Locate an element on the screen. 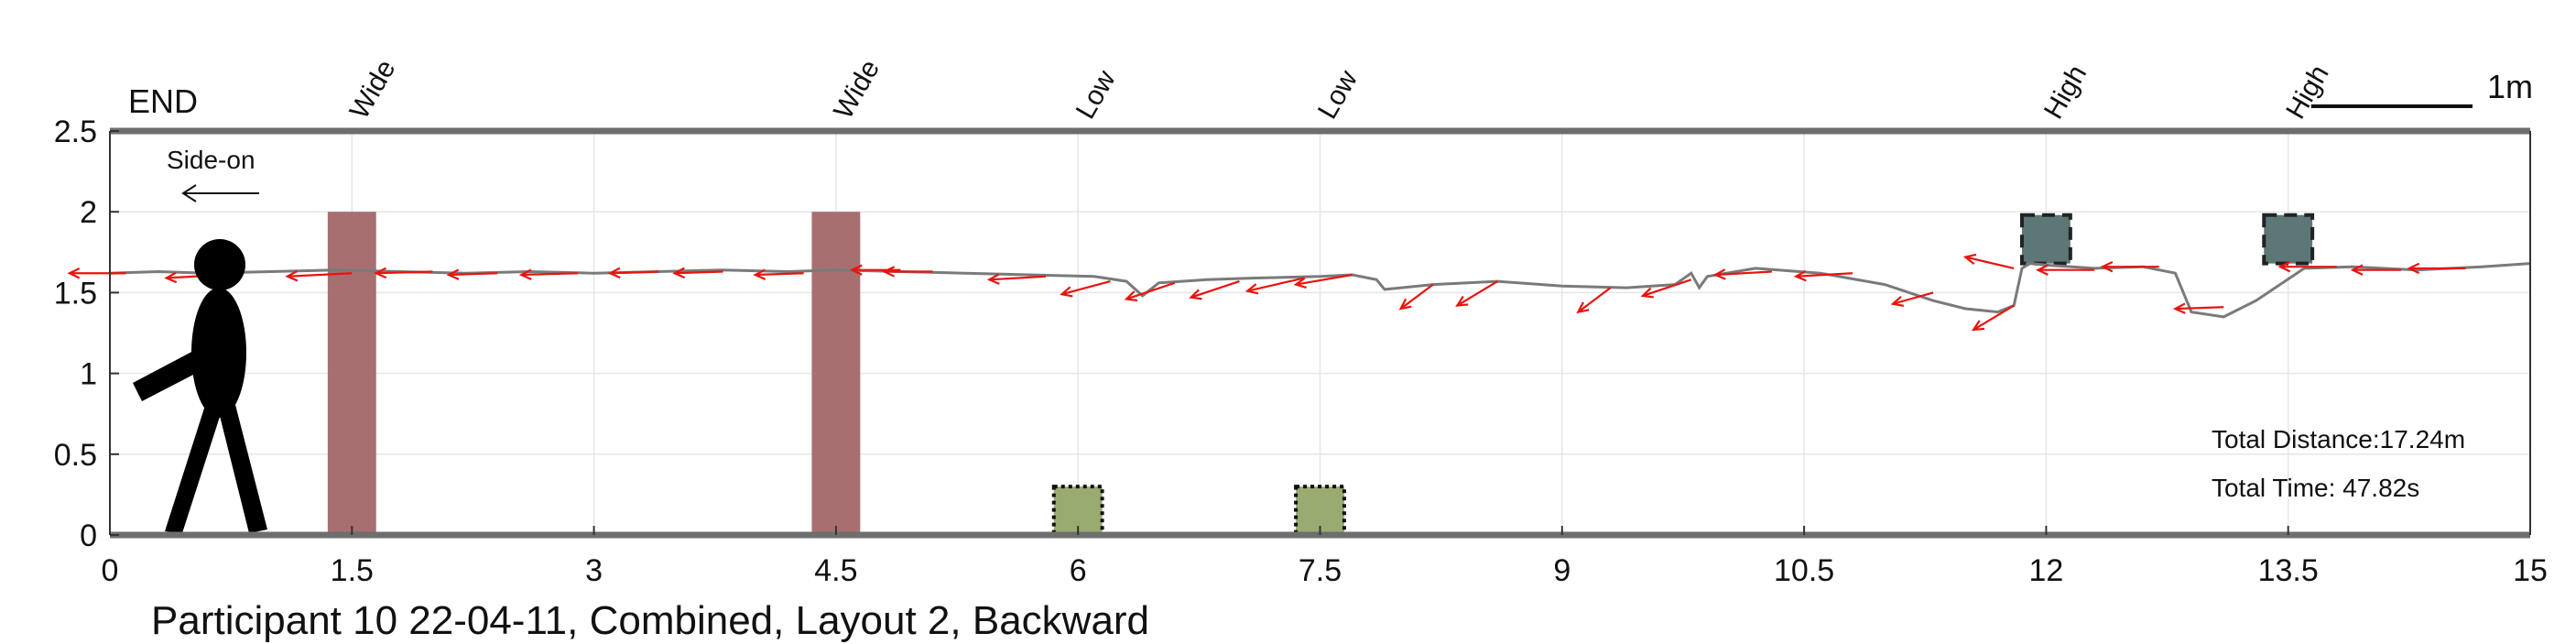 Image resolution: width=2576 pixels, height=644 pixels. y-tick-label: 2.5 is located at coordinates (75, 132).